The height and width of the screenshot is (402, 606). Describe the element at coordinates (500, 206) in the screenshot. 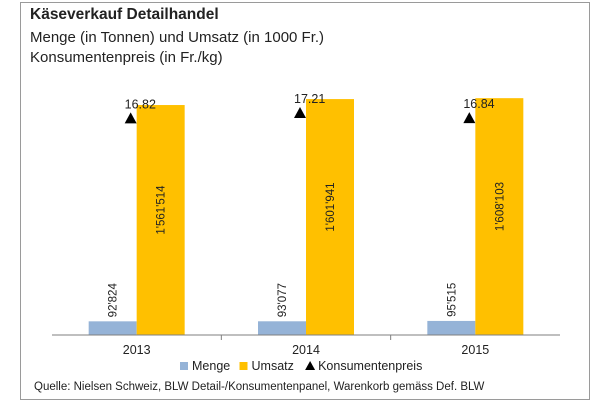

I see `data-label-umsatz-2015: 1'608'103` at that location.